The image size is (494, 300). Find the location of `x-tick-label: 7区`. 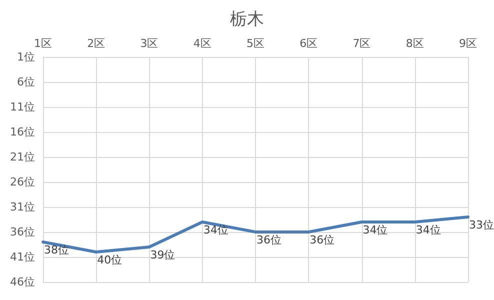

x-tick-label: 7区 is located at coordinates (361, 43).